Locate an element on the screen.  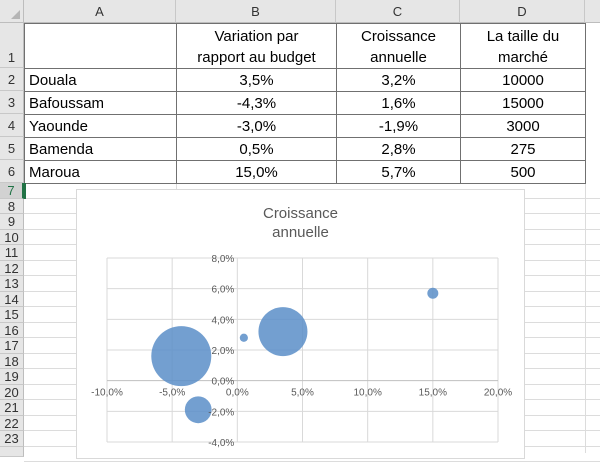
row-header-5: 5 is located at coordinates (12, 148).